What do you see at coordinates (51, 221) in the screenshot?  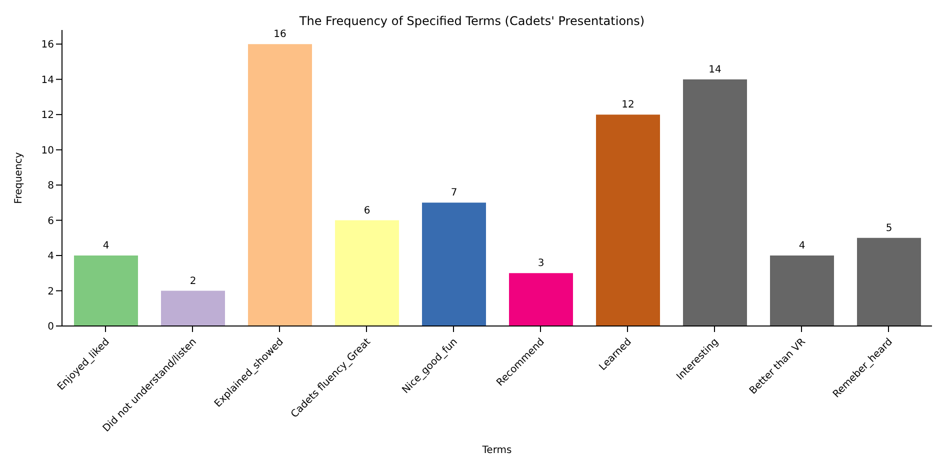 I see `y-tick-label: 6` at bounding box center [51, 221].